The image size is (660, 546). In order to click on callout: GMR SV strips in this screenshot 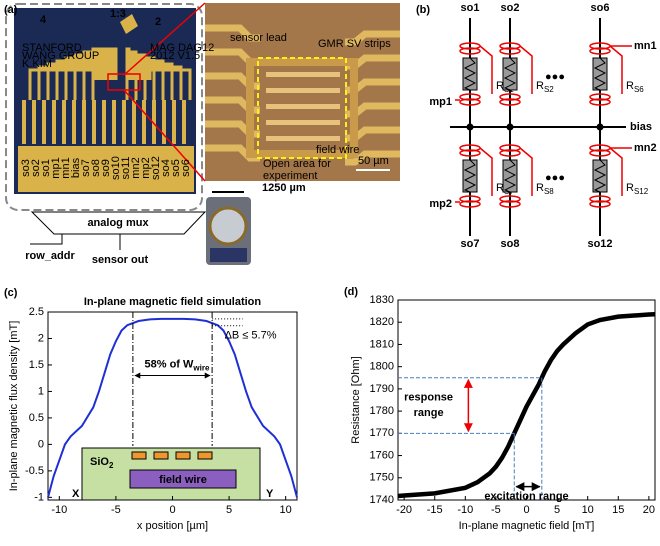, I will do `click(354, 44)`.